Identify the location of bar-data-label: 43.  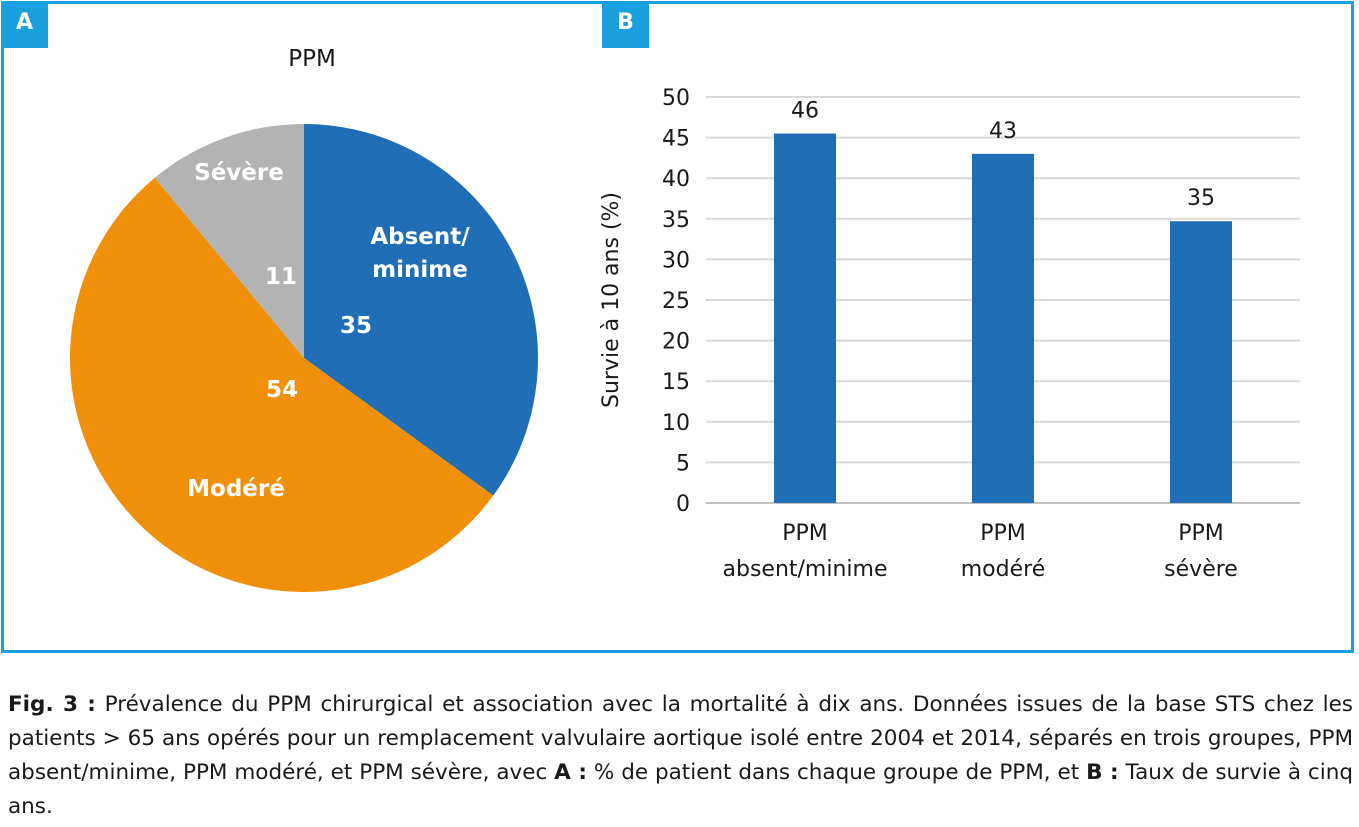
(1003, 131).